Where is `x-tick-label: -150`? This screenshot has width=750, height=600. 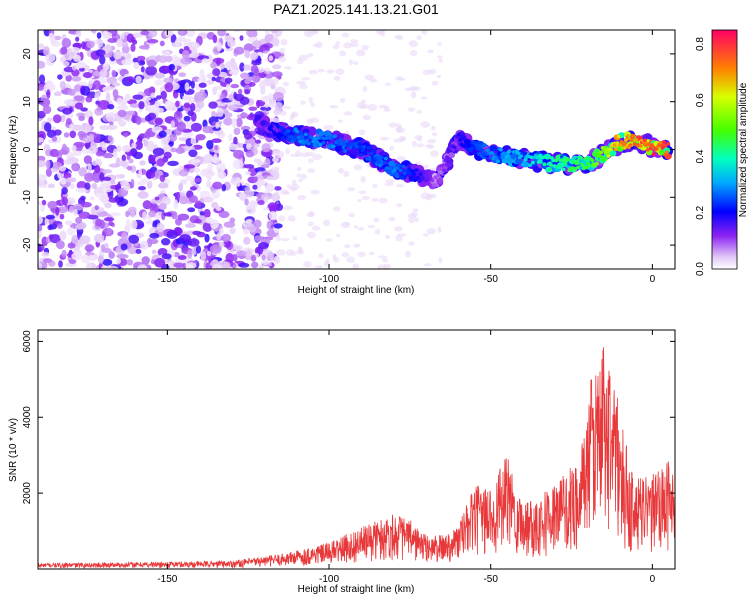
x-tick-label: -150 is located at coordinates (167, 579).